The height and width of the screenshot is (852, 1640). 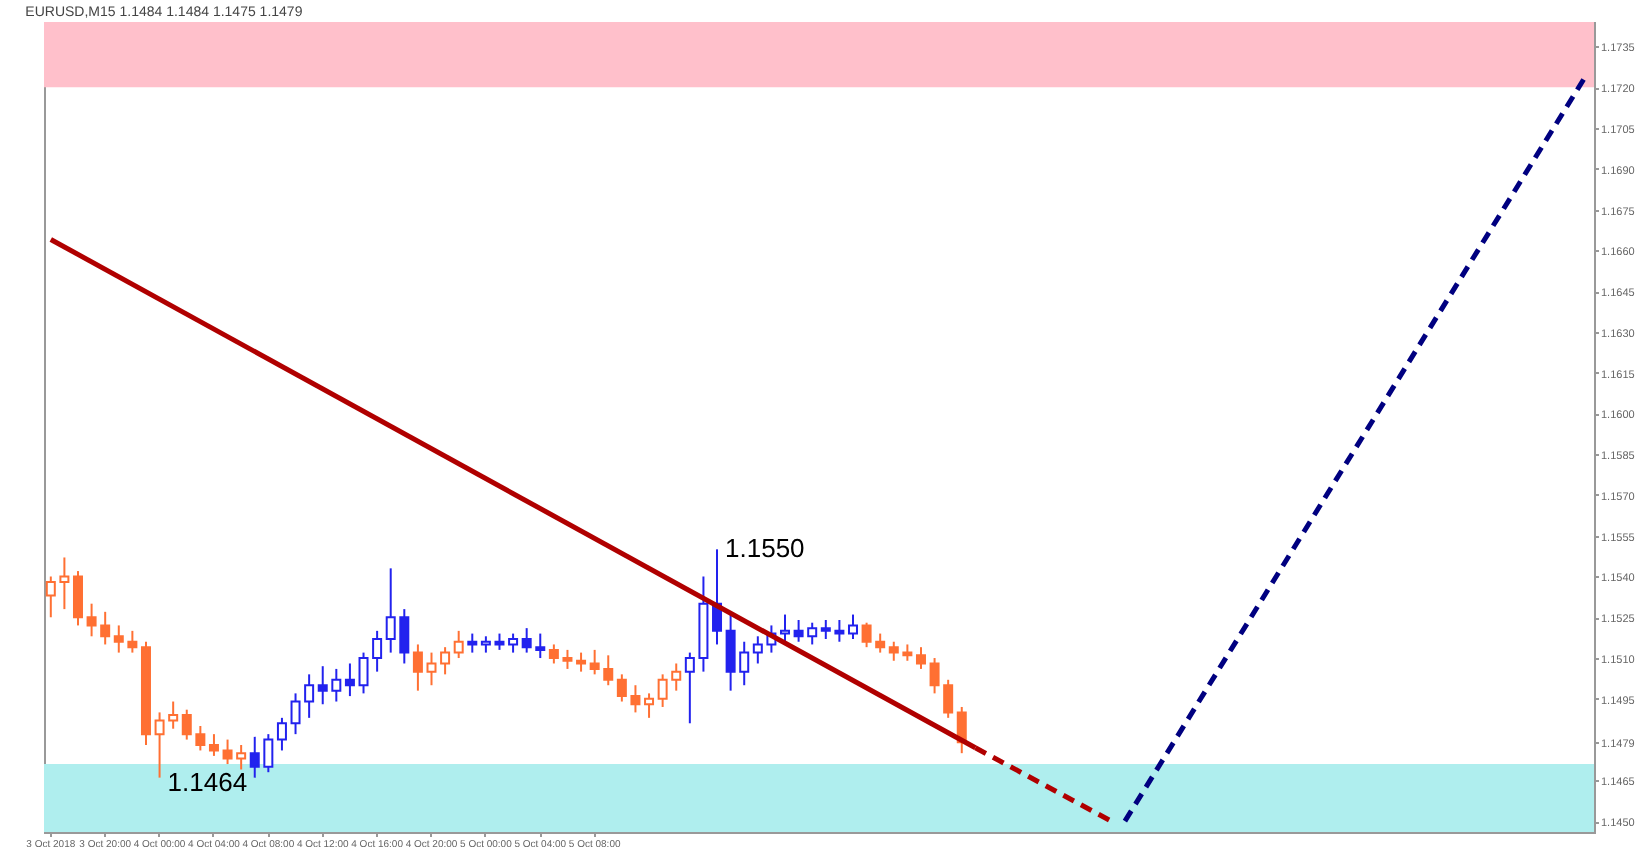 What do you see at coordinates (207, 782) in the screenshot?
I see `annotation: 1.1464` at bounding box center [207, 782].